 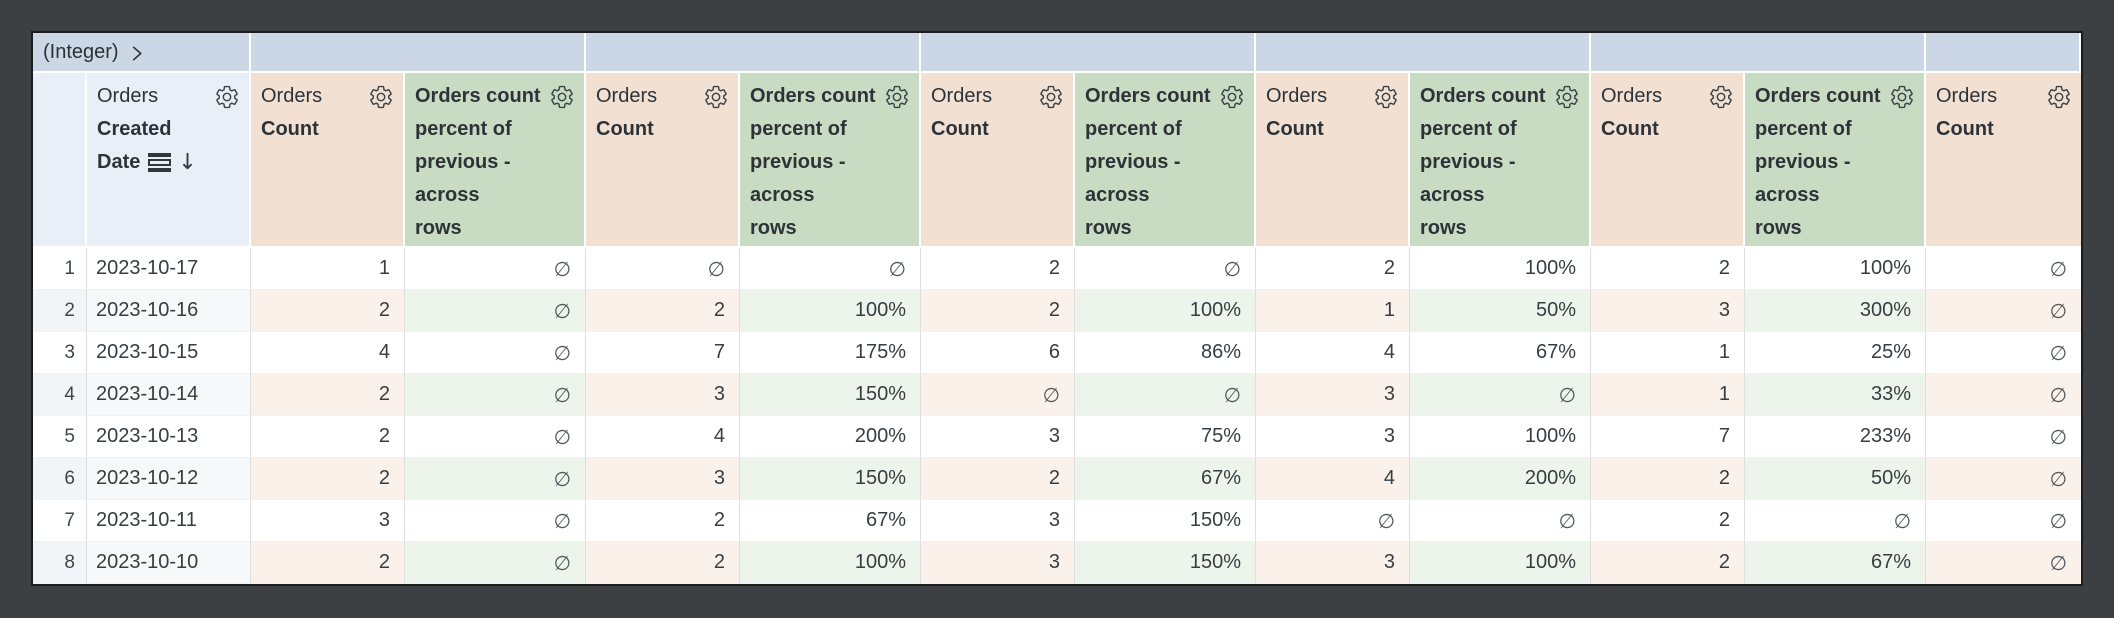 I want to click on cell-date: 2023-10-12, so click(x=169, y=479).